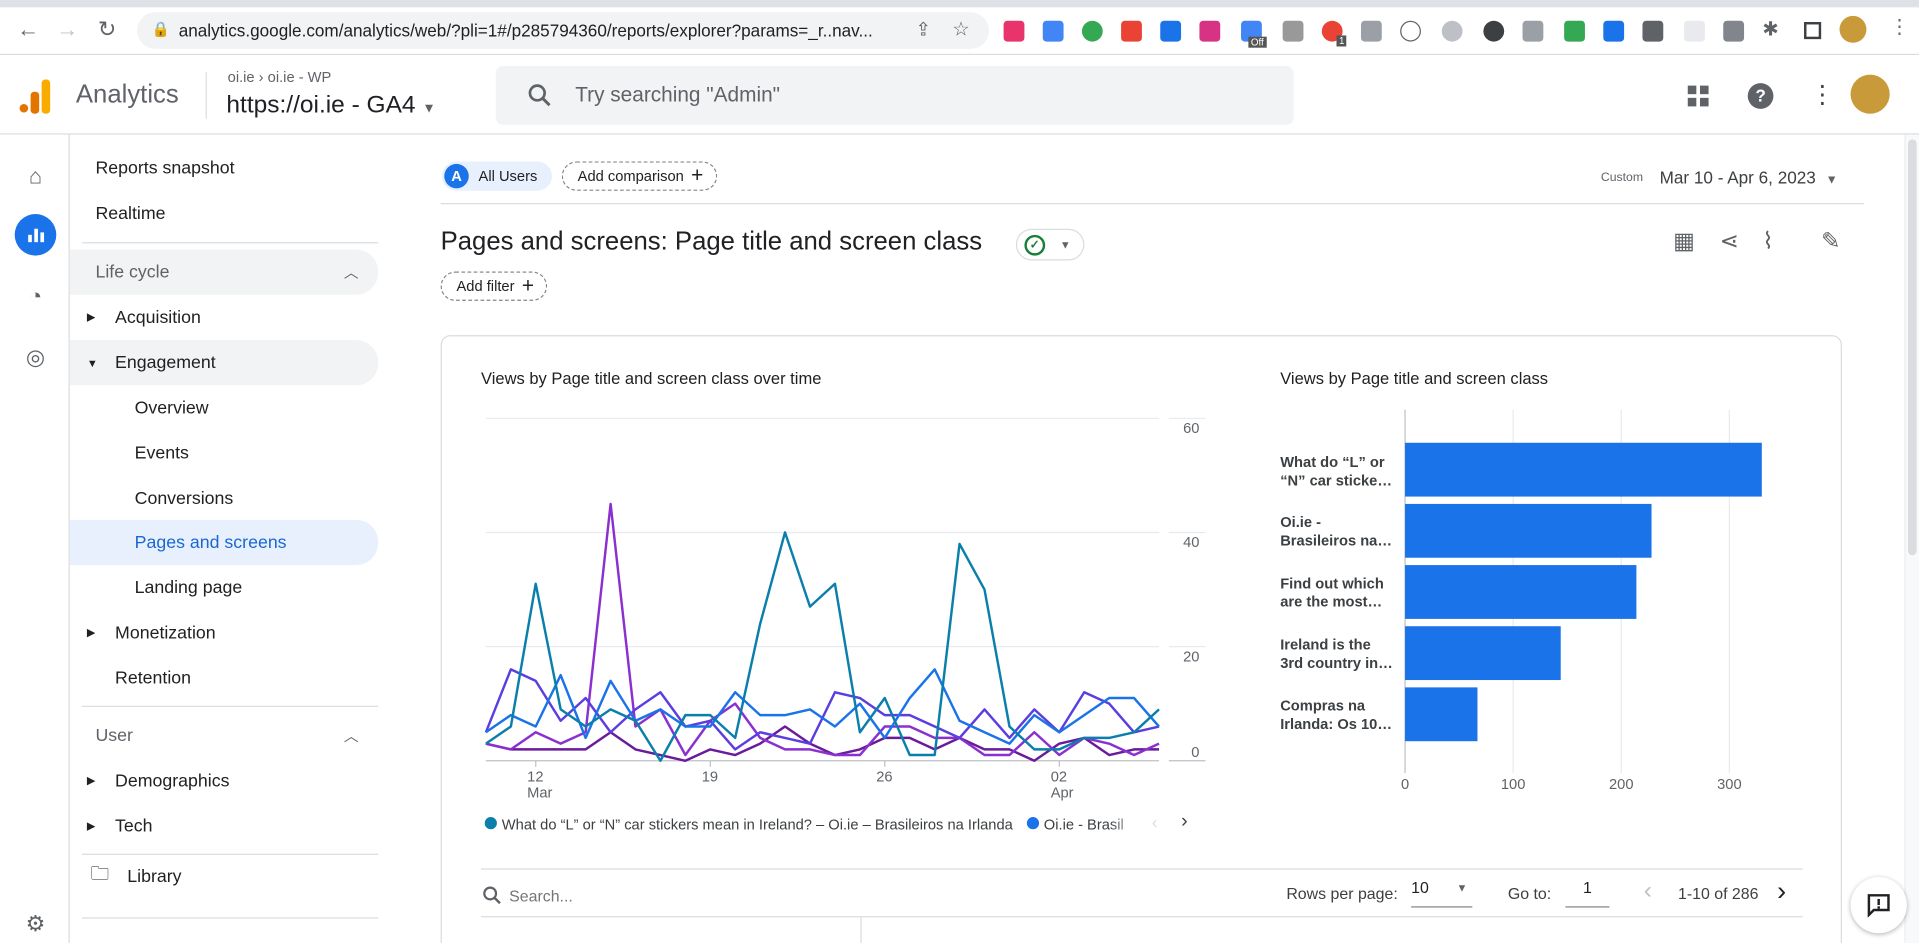 The height and width of the screenshot is (943, 1919). I want to click on insights-icon: ⌇, so click(1768, 241).